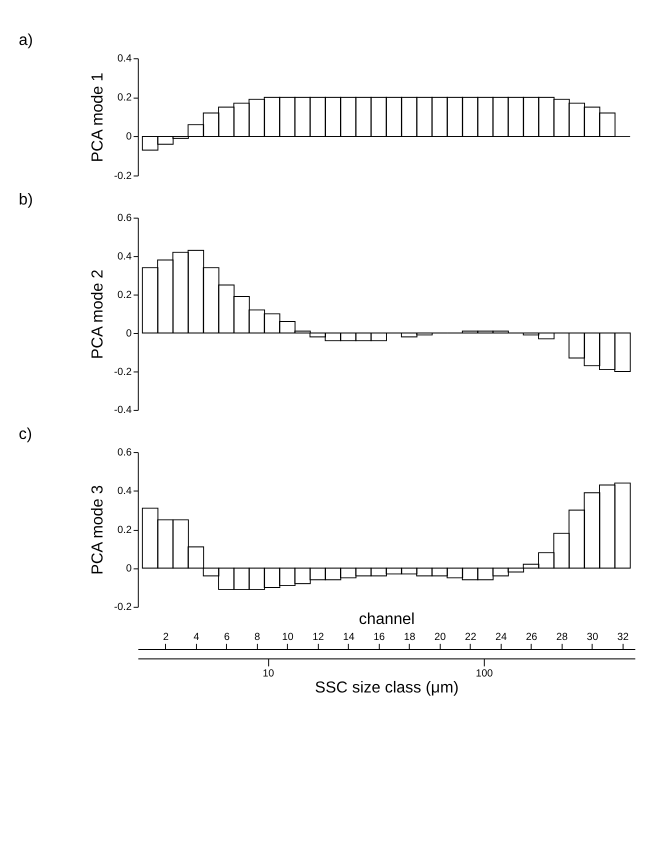  Describe the element at coordinates (98, 314) in the screenshot. I see `y-axis-title: PCA mode 2` at that location.